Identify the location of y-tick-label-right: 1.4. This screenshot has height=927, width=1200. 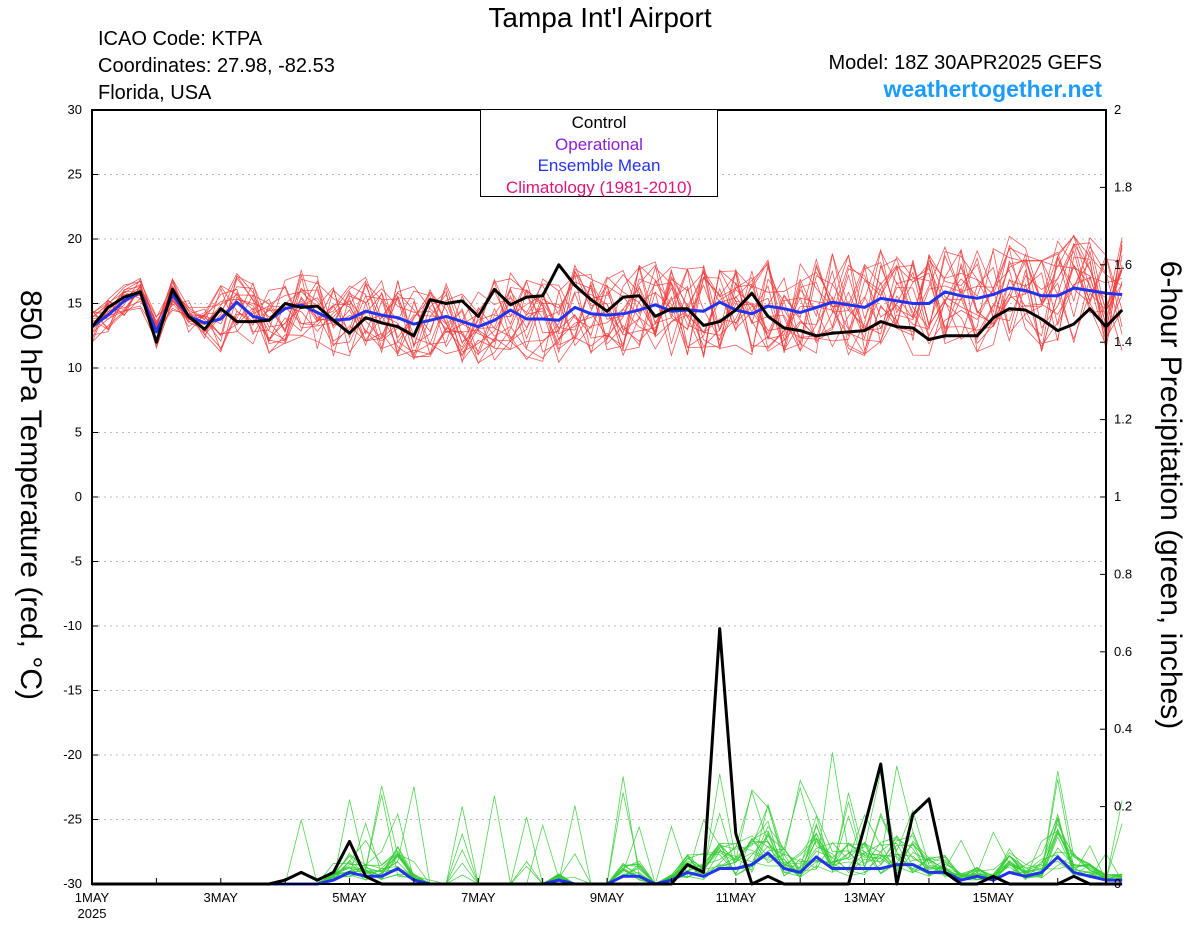
(1123, 341).